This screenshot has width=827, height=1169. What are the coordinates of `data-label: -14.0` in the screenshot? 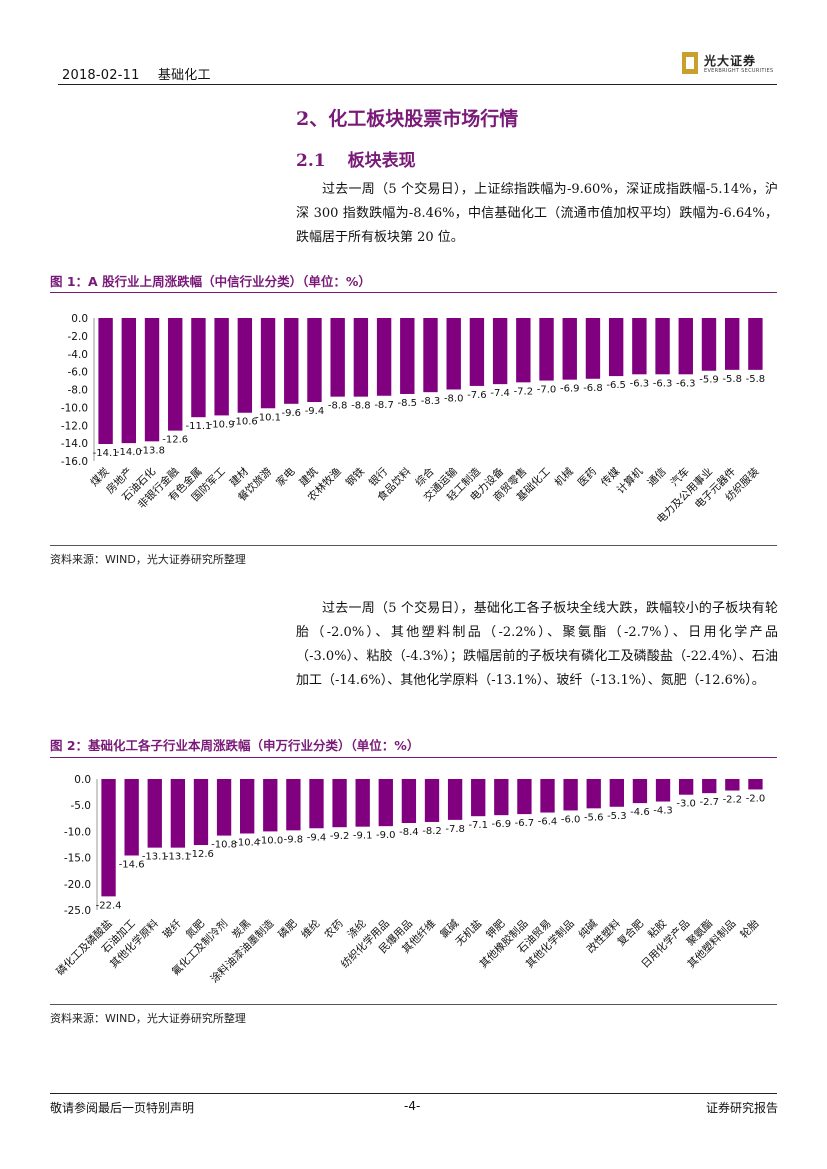 It's located at (129, 452).